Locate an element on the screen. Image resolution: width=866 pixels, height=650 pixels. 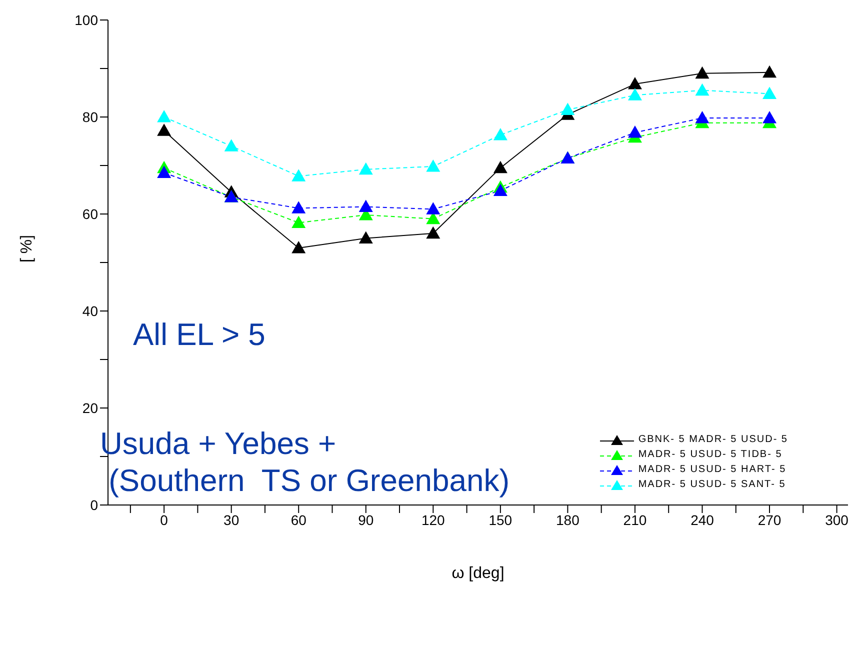
legend-label: MADR- 5 USUD- 5 SANT- 5 is located at coordinates (712, 485).